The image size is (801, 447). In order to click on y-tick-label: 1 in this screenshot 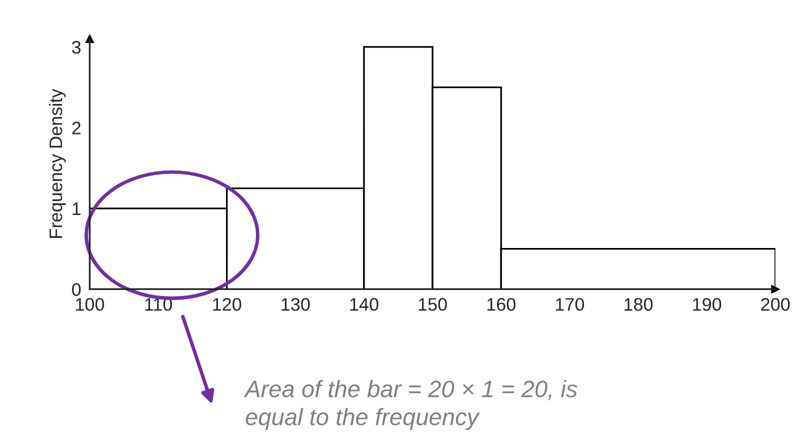, I will do `click(76, 209)`.